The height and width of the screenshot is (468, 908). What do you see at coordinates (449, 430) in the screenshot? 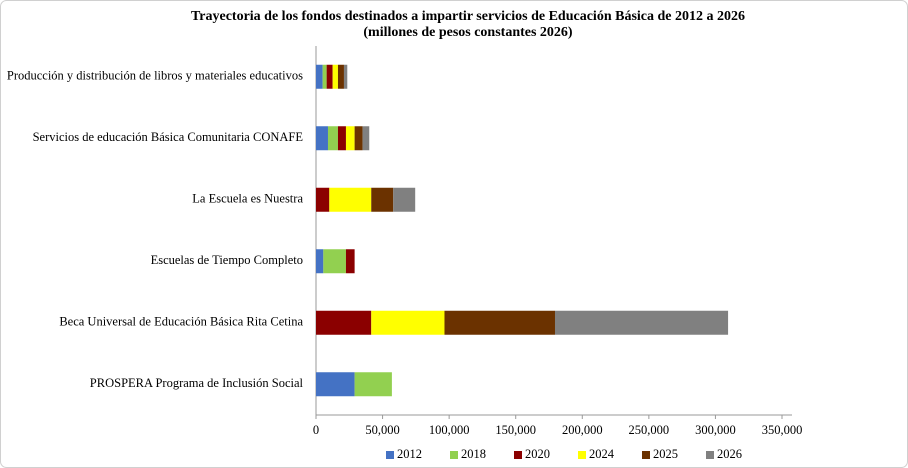
I see `x-tick-label: 100,000` at bounding box center [449, 430].